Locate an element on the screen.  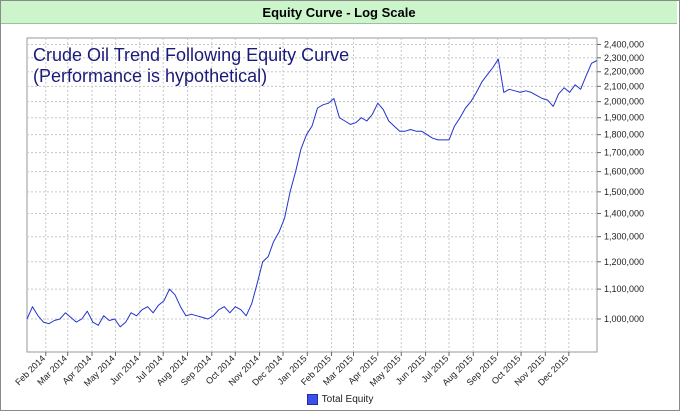
legend-label-total-equity: Total Equity is located at coordinates (347, 399).